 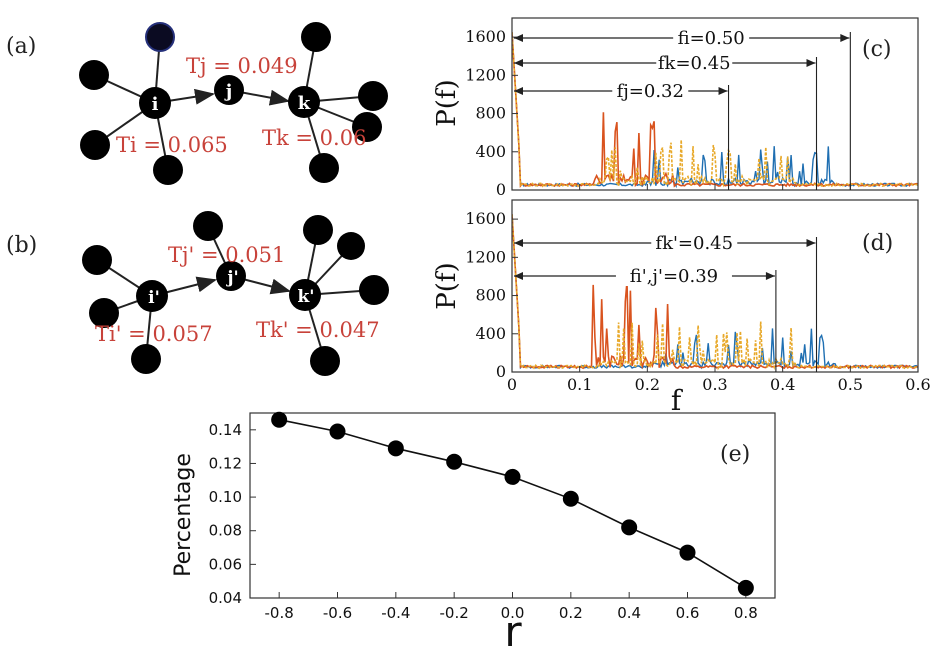 What do you see at coordinates (225, 598) in the screenshot?
I see `ytick-label: 0.04` at bounding box center [225, 598].